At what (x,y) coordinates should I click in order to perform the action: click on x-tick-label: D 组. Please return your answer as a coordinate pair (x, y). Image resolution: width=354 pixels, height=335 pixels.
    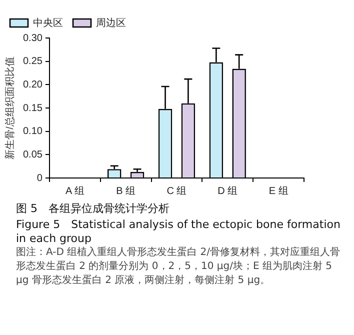
    Looking at the image, I should click on (228, 190).